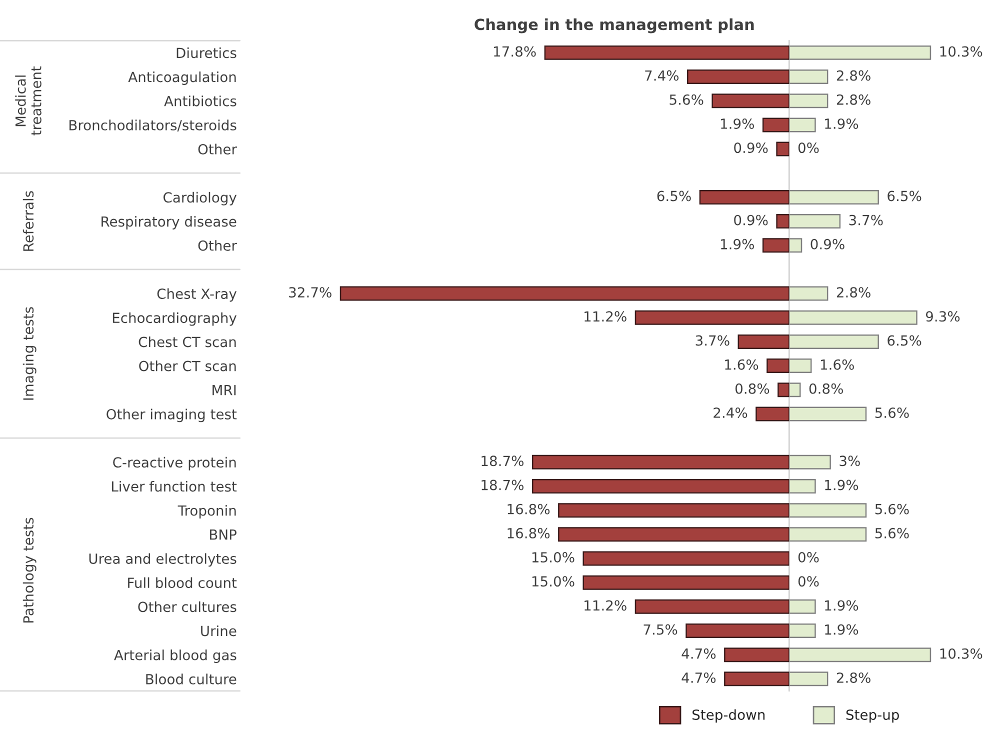 This screenshot has height=739, width=987. I want to click on y-tick-label: Urea and electrolytes, so click(162, 560).